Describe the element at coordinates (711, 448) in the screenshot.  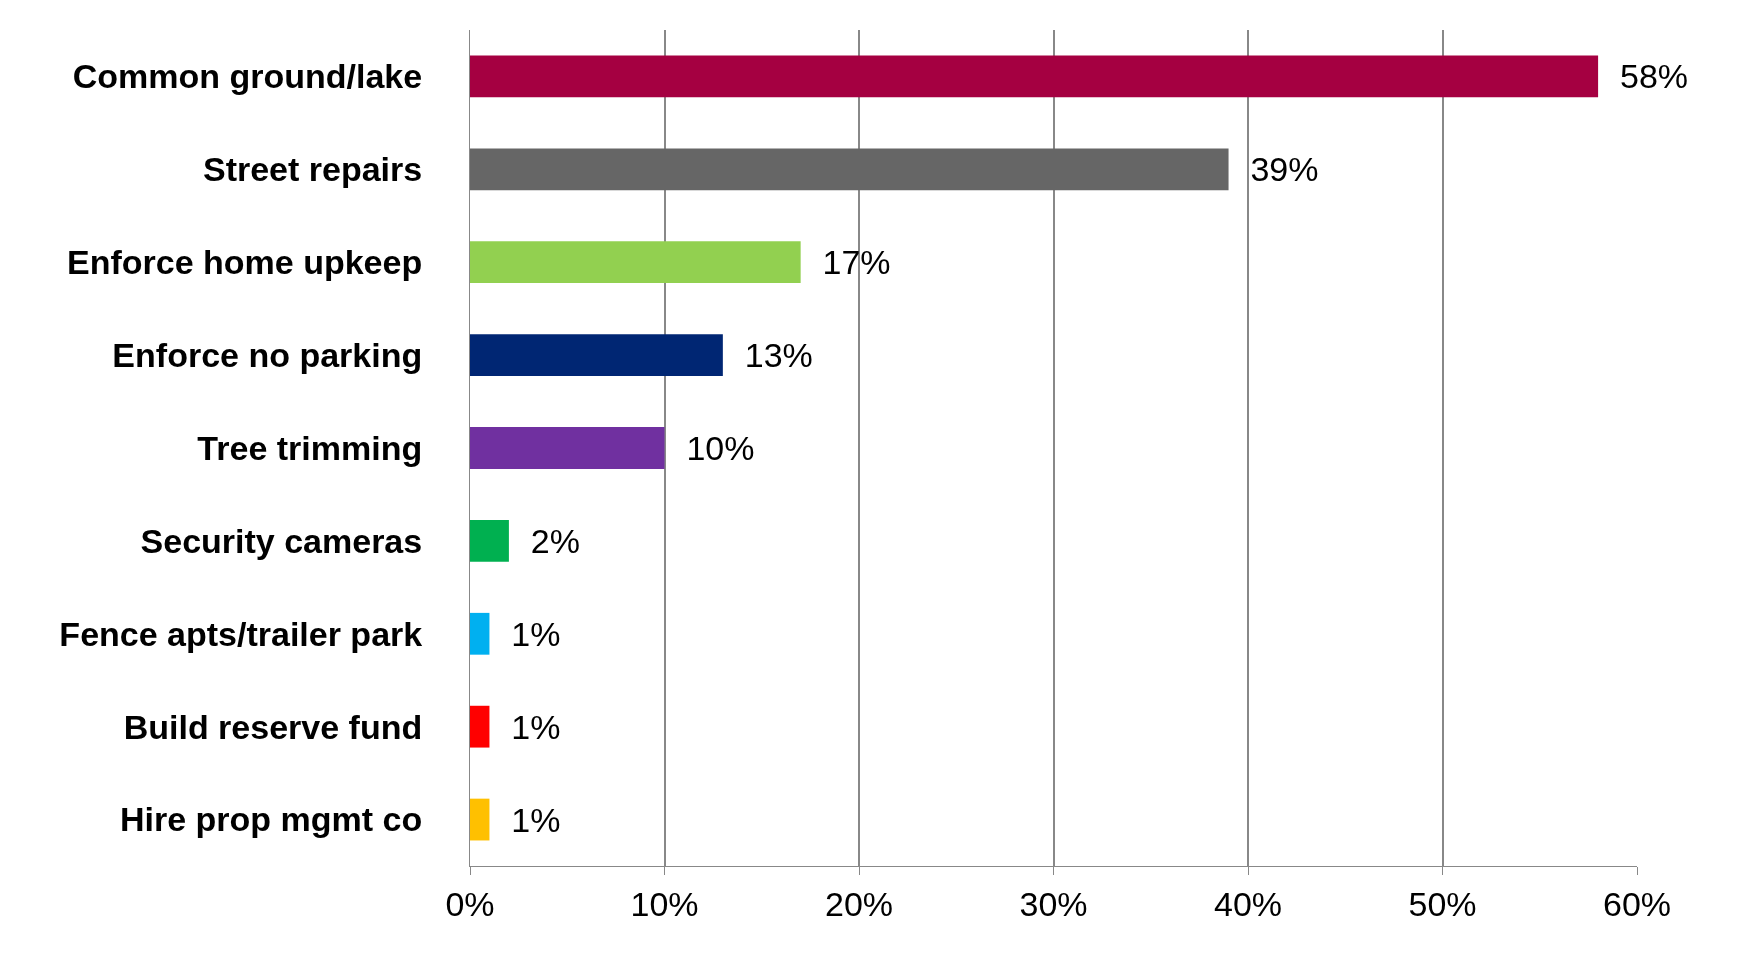
I see `data-label: 10%` at that location.